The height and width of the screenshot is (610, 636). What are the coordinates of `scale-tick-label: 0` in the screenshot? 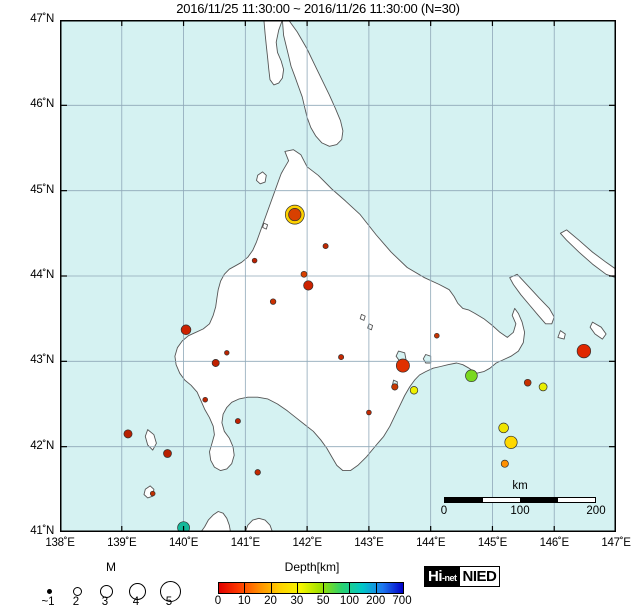 It's located at (444, 511).